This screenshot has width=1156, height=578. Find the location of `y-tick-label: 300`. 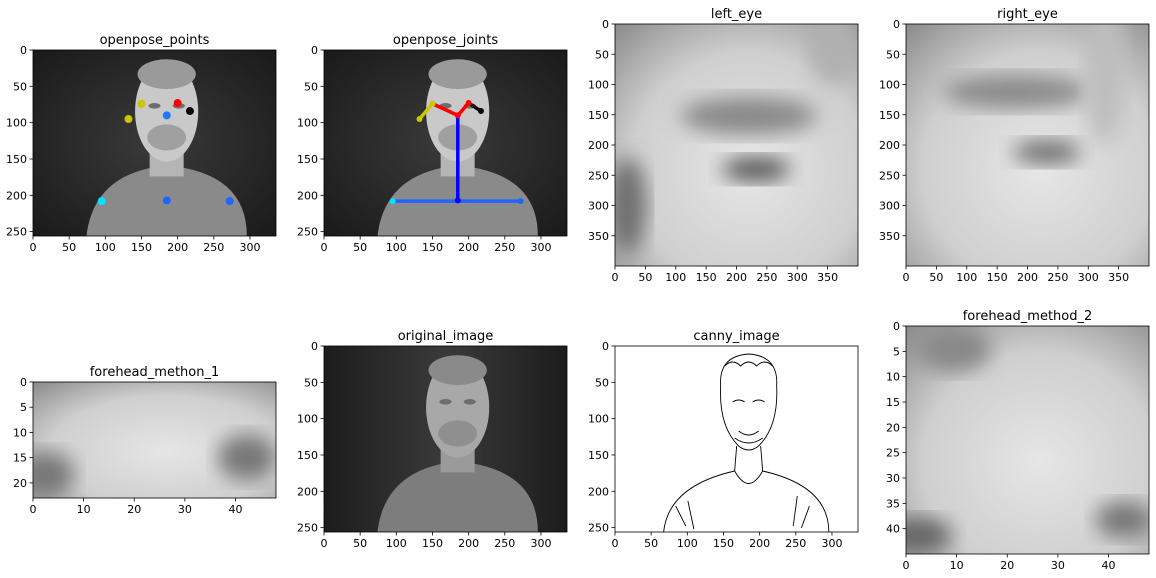

y-tick-label: 300 is located at coordinates (598, 206).